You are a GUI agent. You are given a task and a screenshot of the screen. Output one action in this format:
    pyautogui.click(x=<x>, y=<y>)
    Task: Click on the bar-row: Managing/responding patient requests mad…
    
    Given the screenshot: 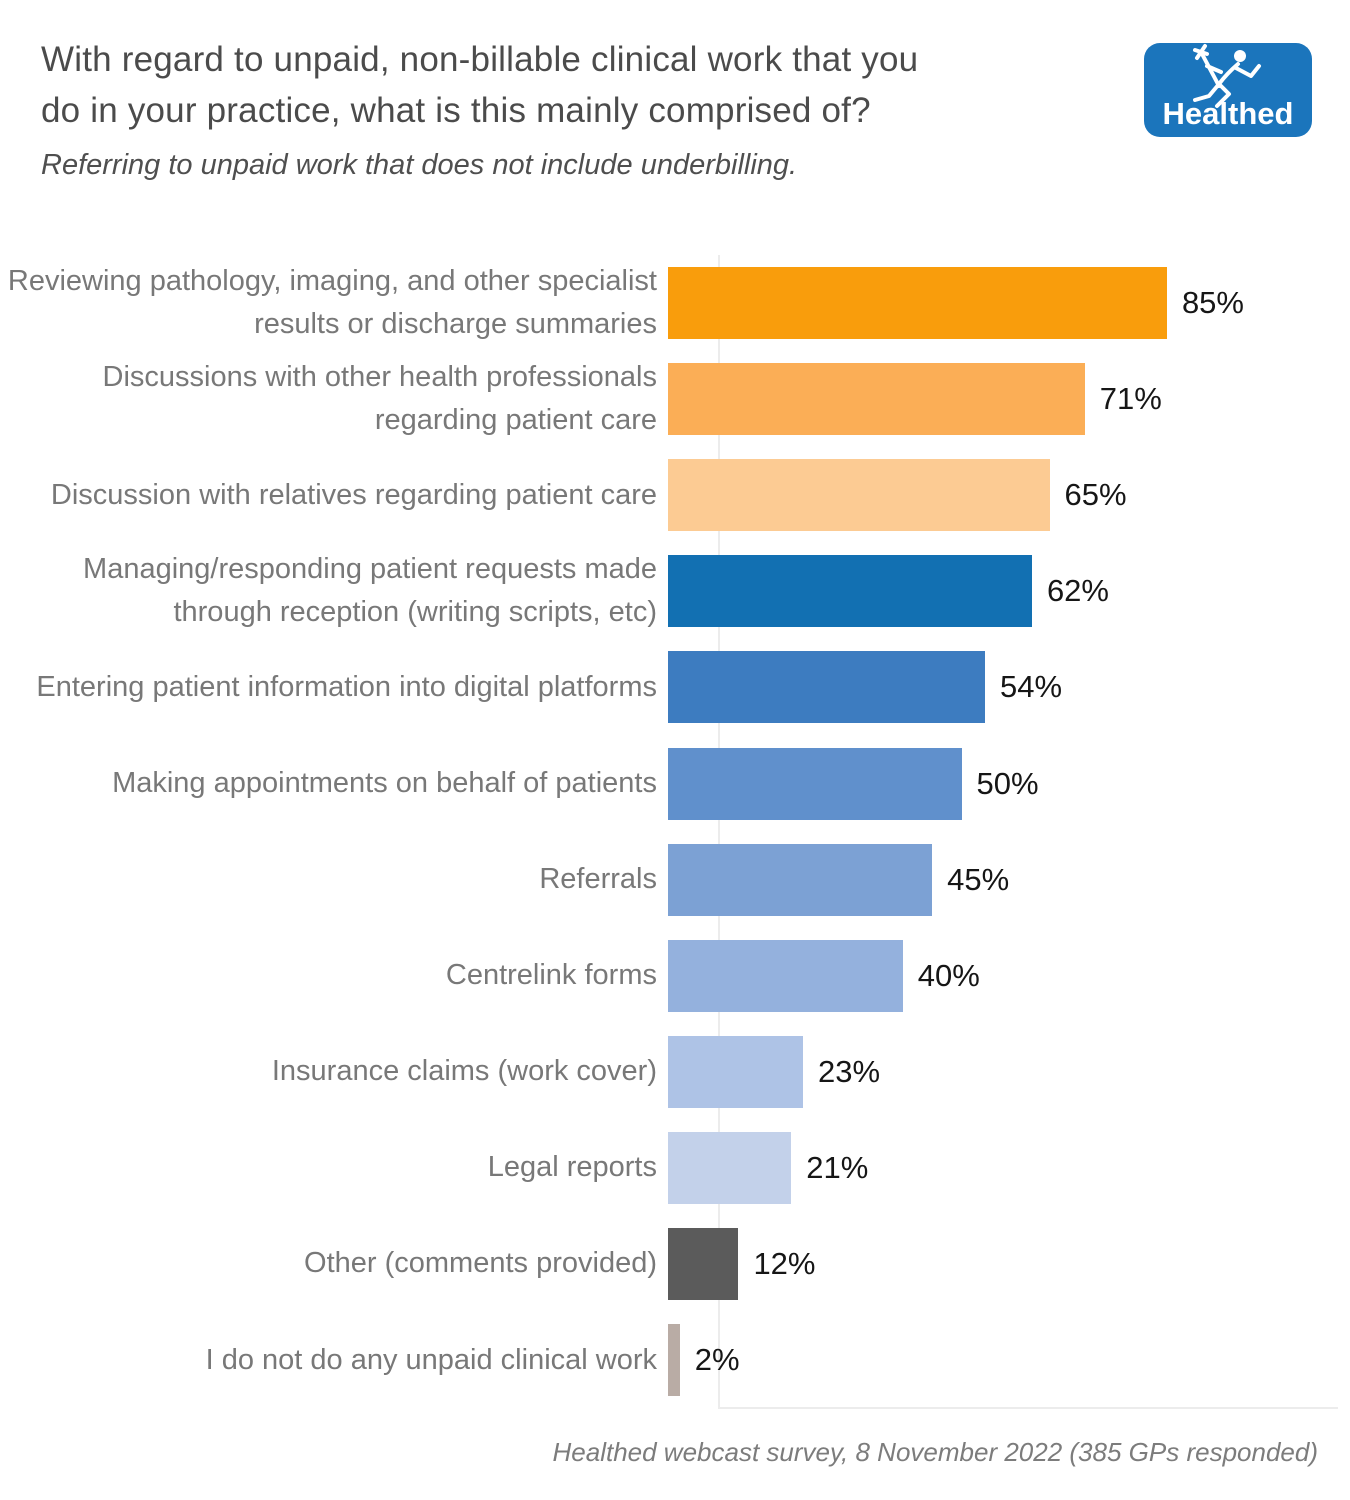 What is the action you would take?
    pyautogui.click(x=675, y=591)
    